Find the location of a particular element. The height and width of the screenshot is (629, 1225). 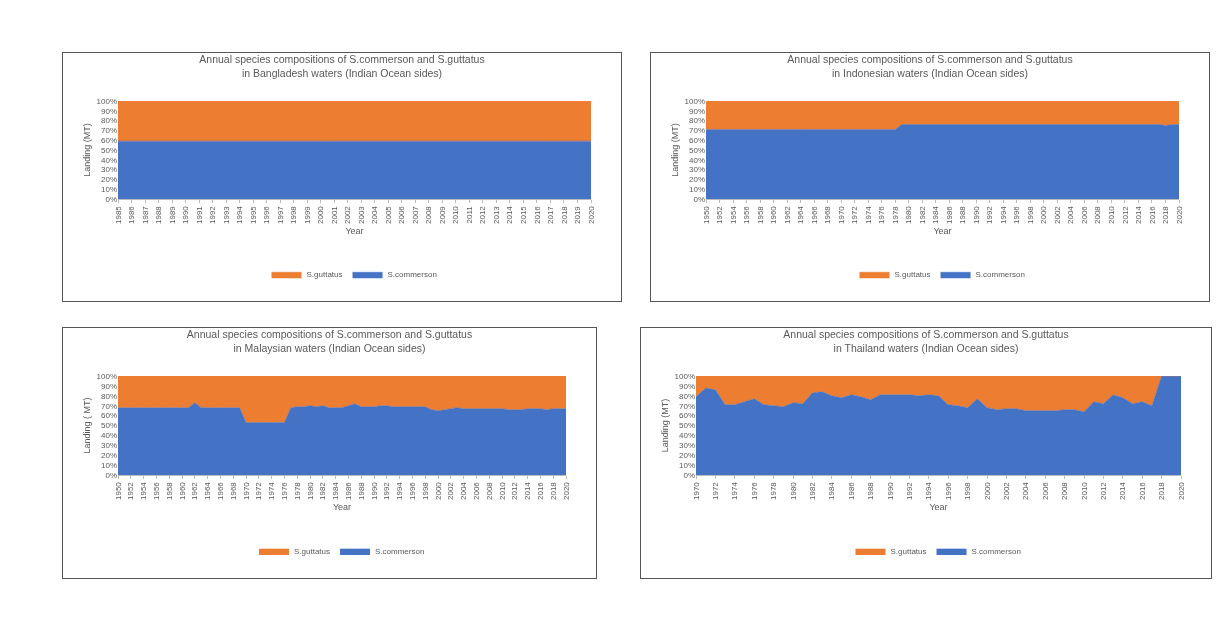

x-tick-label: 1968 is located at coordinates (233, 490).